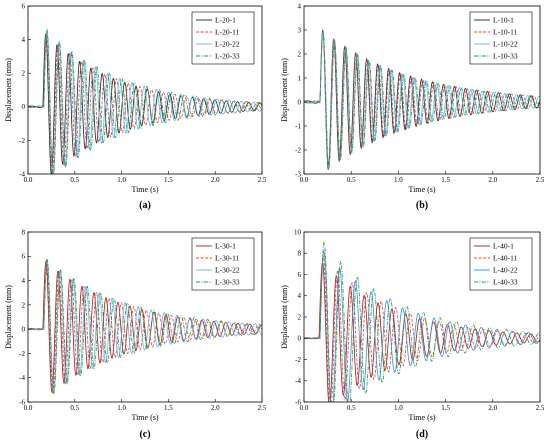 Image resolution: width=550 pixels, height=447 pixels. What do you see at coordinates (505, 258) in the screenshot?
I see `legend-label: L-40-11` at bounding box center [505, 258].